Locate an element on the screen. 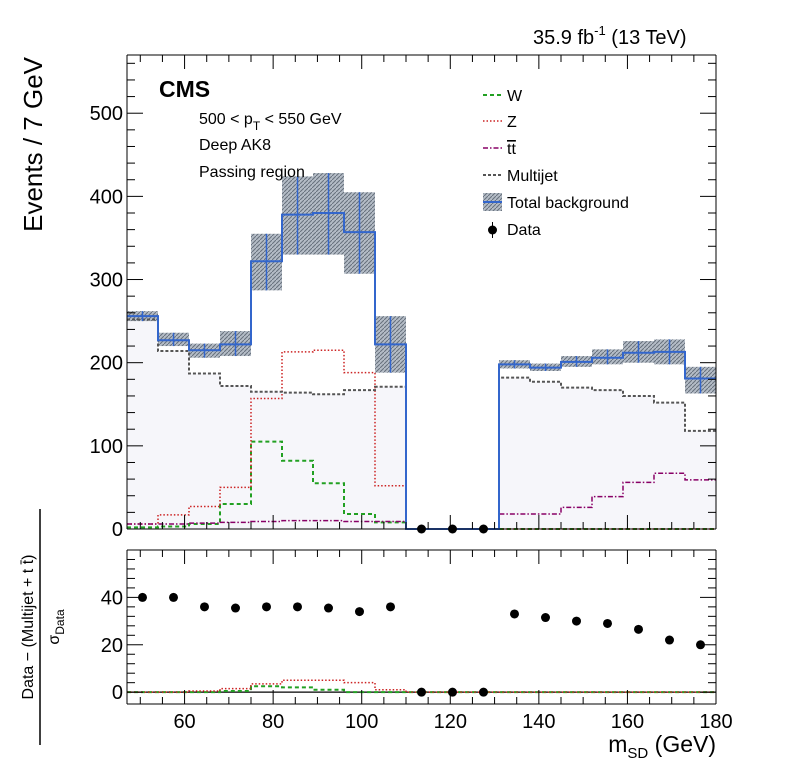 This screenshot has height=772, width=796. ratio-ylabel-numerator: Data − (Multijet + t t̄) is located at coordinates (28, 627).